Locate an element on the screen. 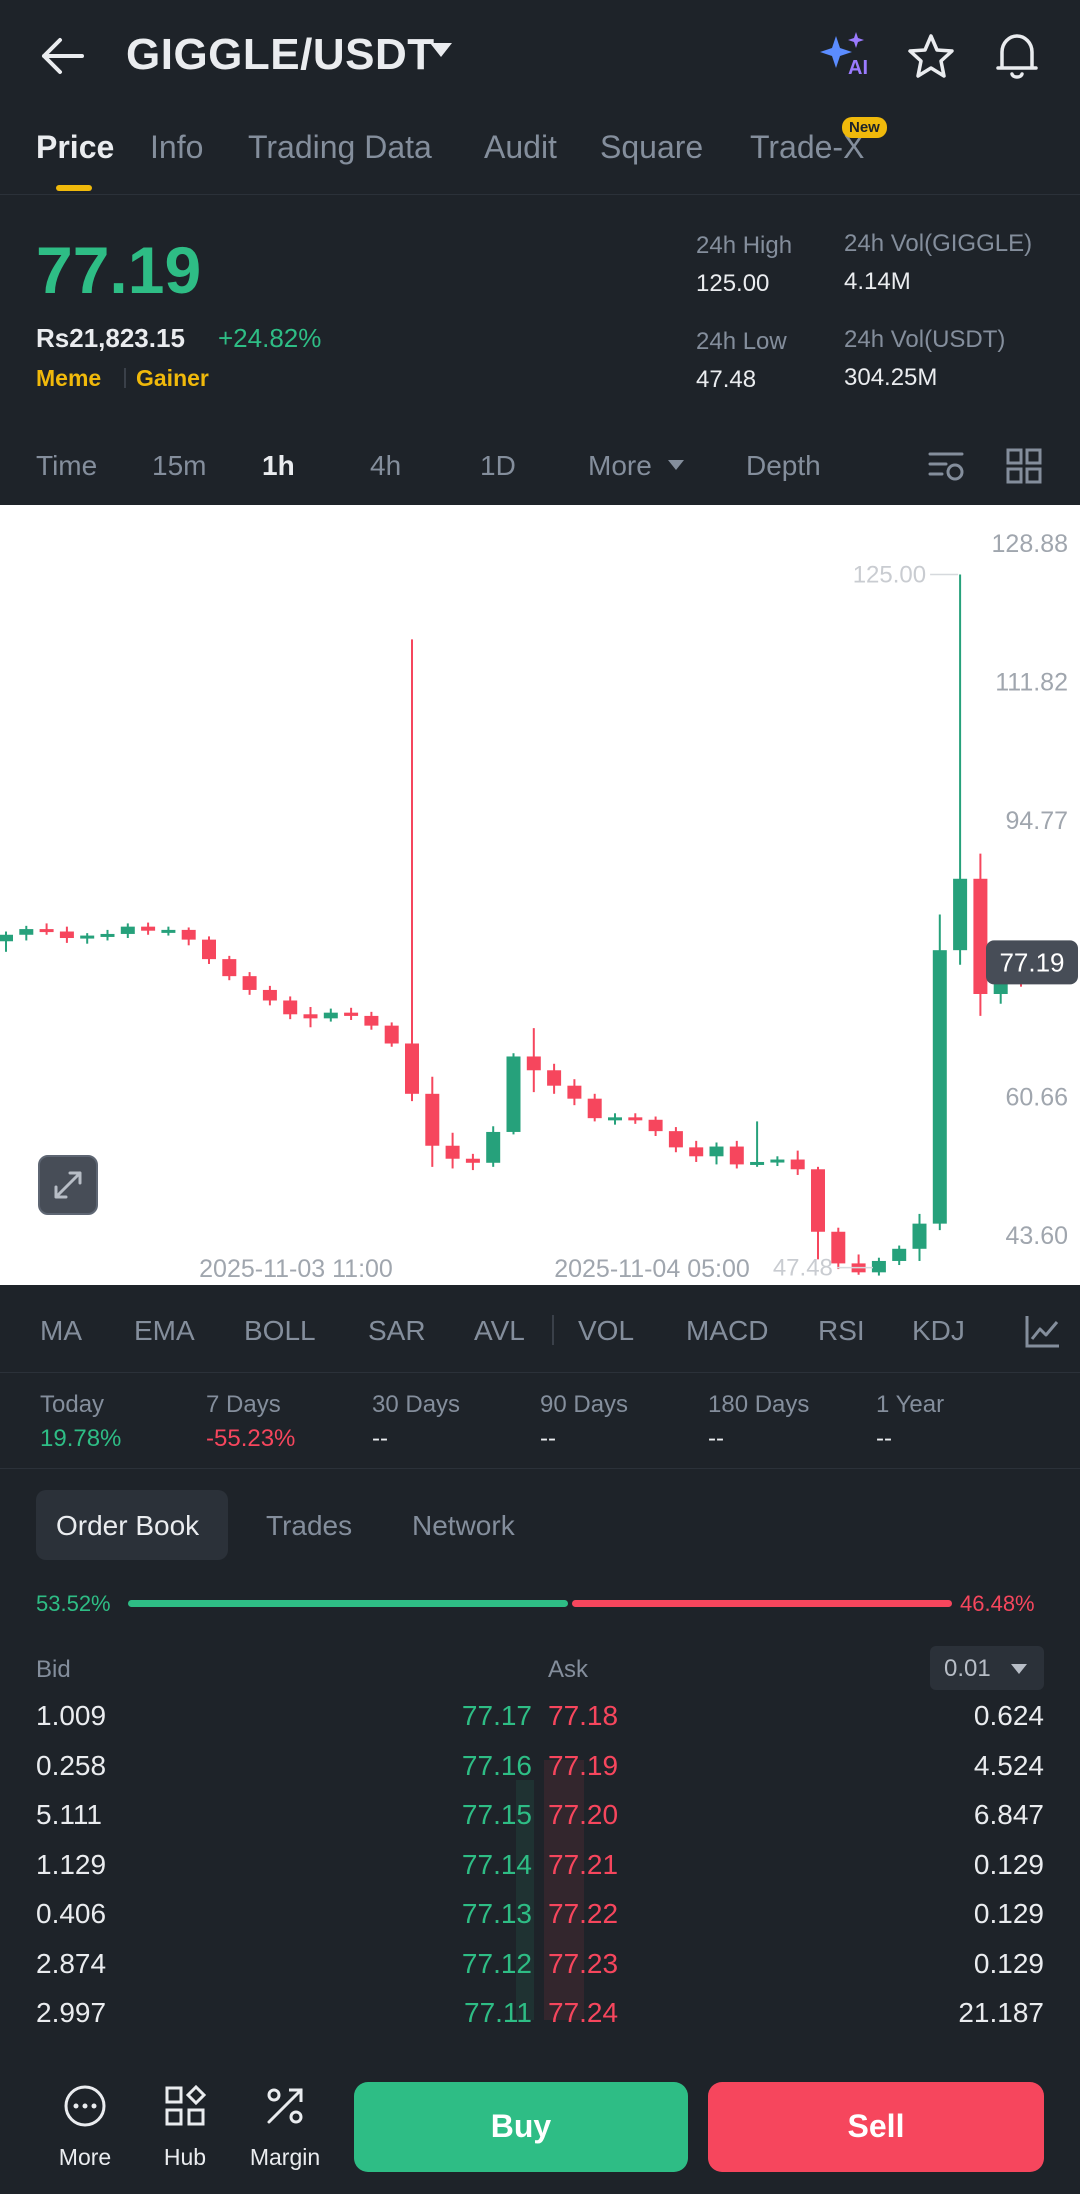 The height and width of the screenshot is (2194, 1080). pair-title: GIGGLE/USDT is located at coordinates (280, 54).